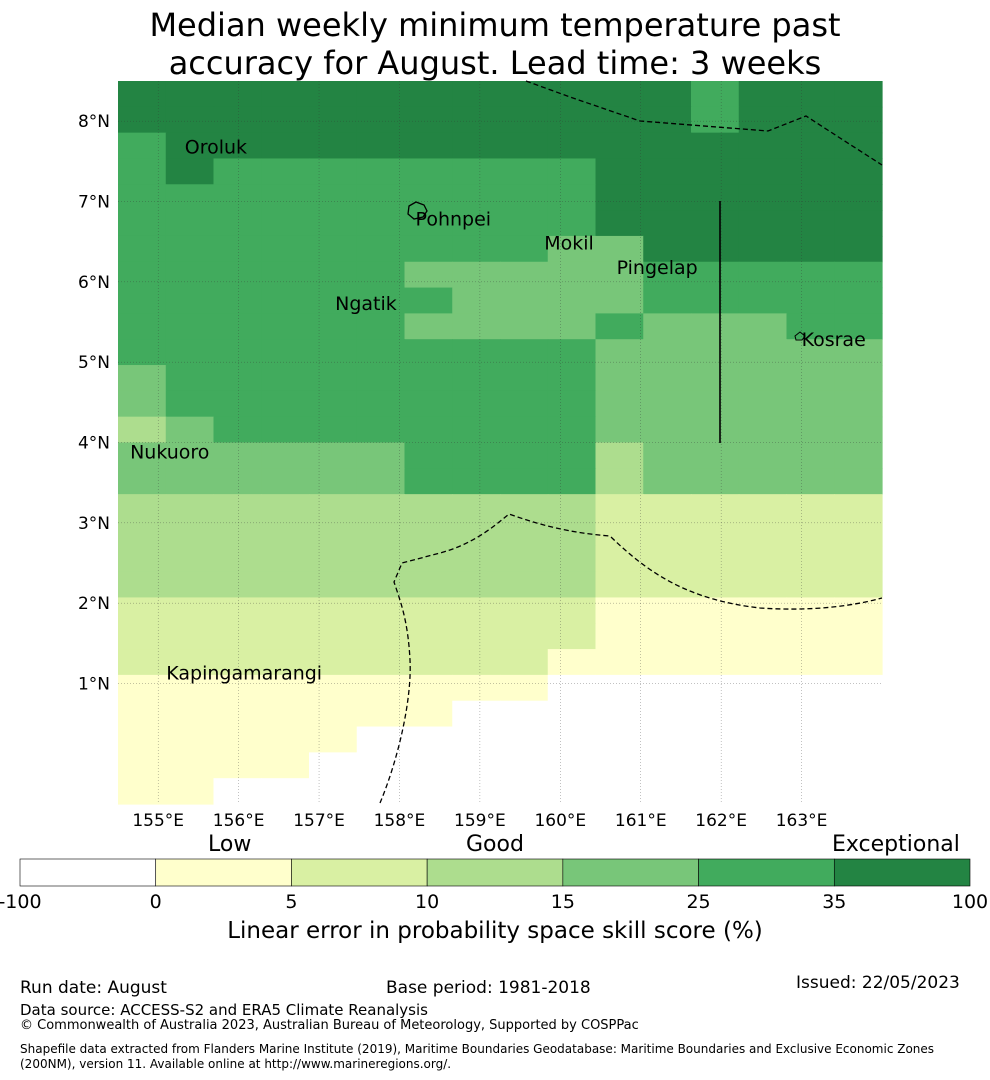  What do you see at coordinates (21, 902) in the screenshot?
I see `colorbar-tick-label: -100` at bounding box center [21, 902].